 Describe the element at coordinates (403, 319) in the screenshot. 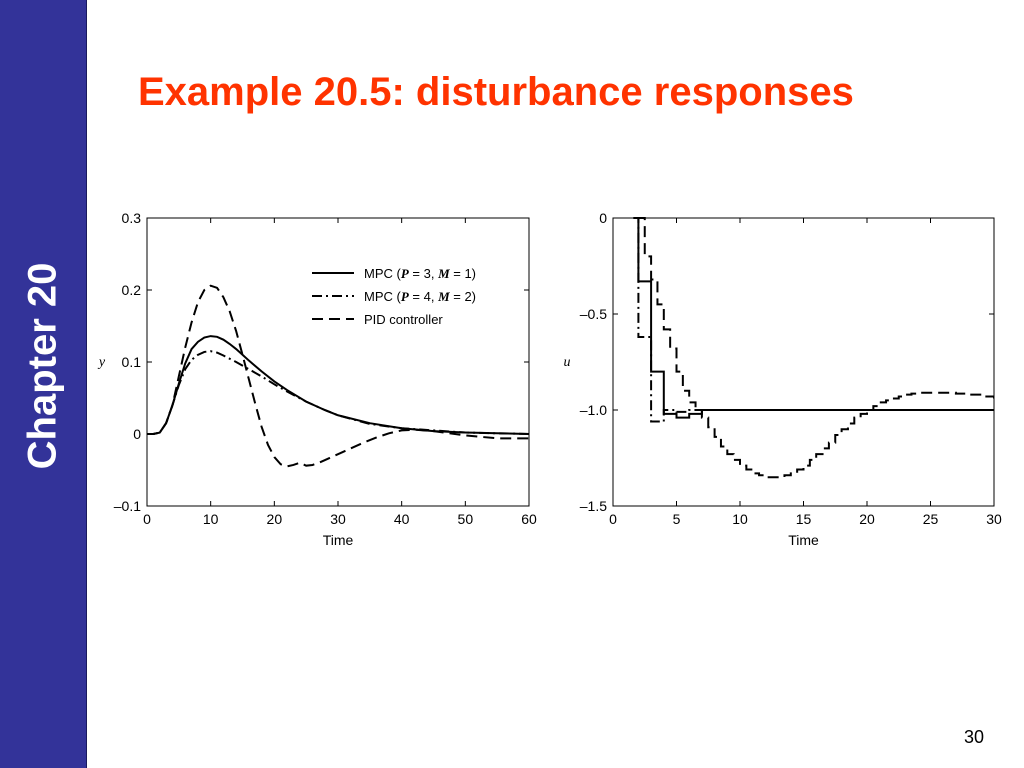

I see `legend-entry-label: PID controller` at that location.